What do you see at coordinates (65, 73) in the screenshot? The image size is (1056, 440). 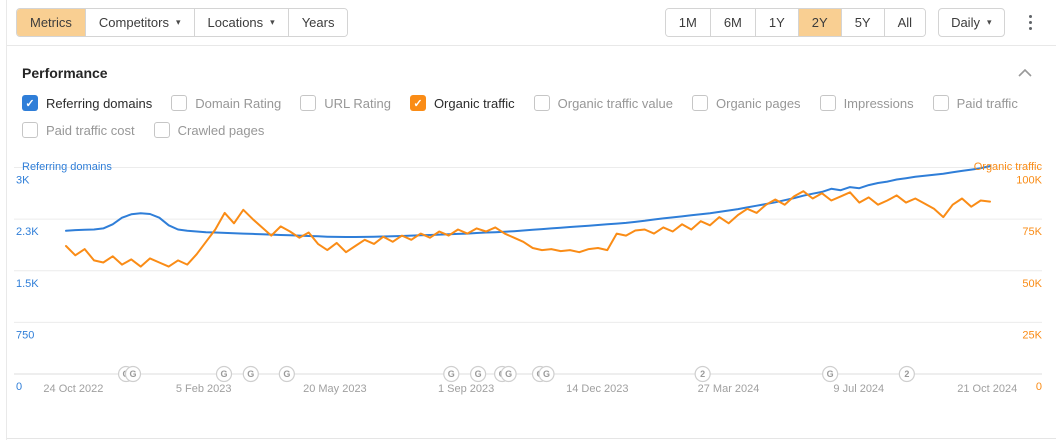 I see `section-title: Performance` at bounding box center [65, 73].